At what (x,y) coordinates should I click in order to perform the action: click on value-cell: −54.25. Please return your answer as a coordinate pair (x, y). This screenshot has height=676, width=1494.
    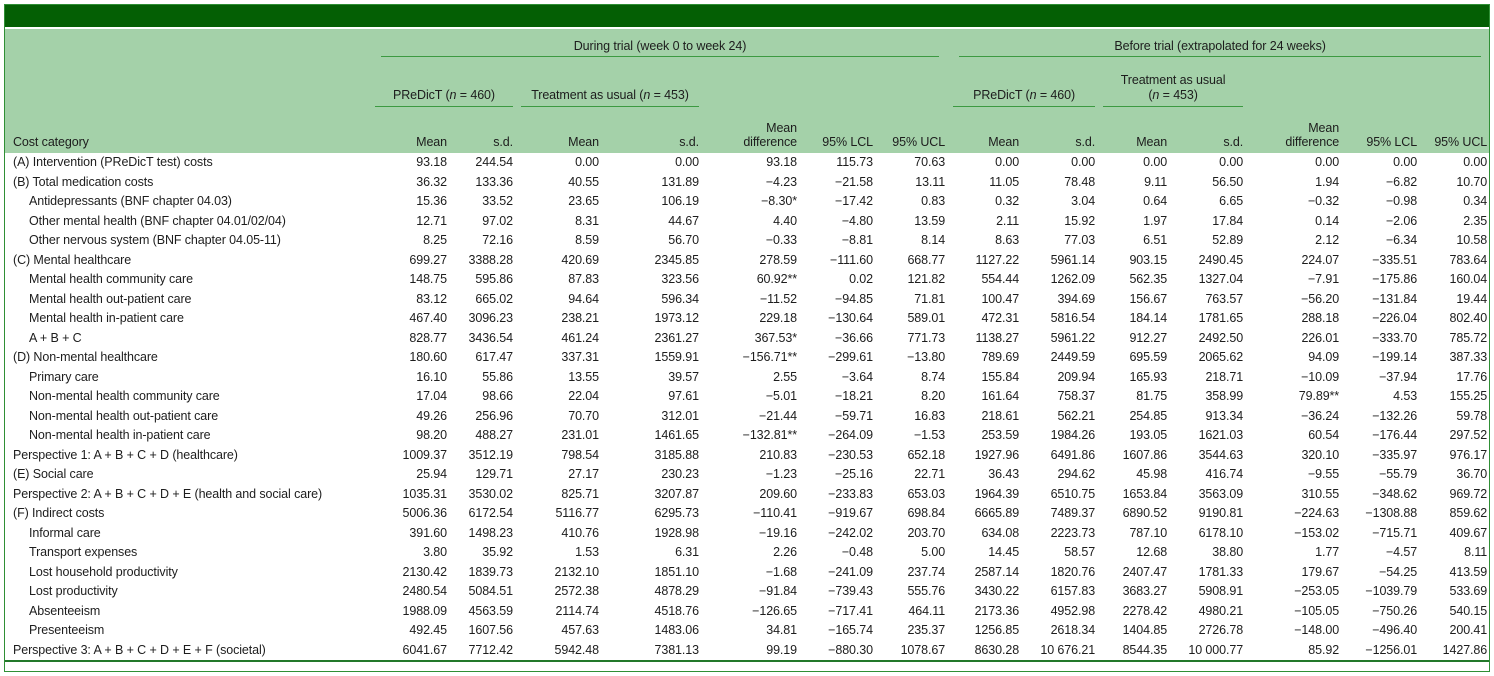
    Looking at the image, I should click on (1398, 571).